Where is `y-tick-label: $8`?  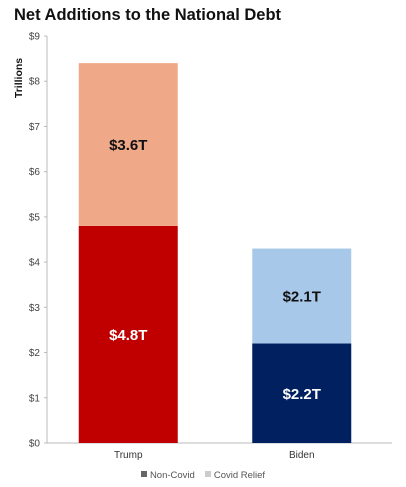
y-tick-label: $8 is located at coordinates (35, 82).